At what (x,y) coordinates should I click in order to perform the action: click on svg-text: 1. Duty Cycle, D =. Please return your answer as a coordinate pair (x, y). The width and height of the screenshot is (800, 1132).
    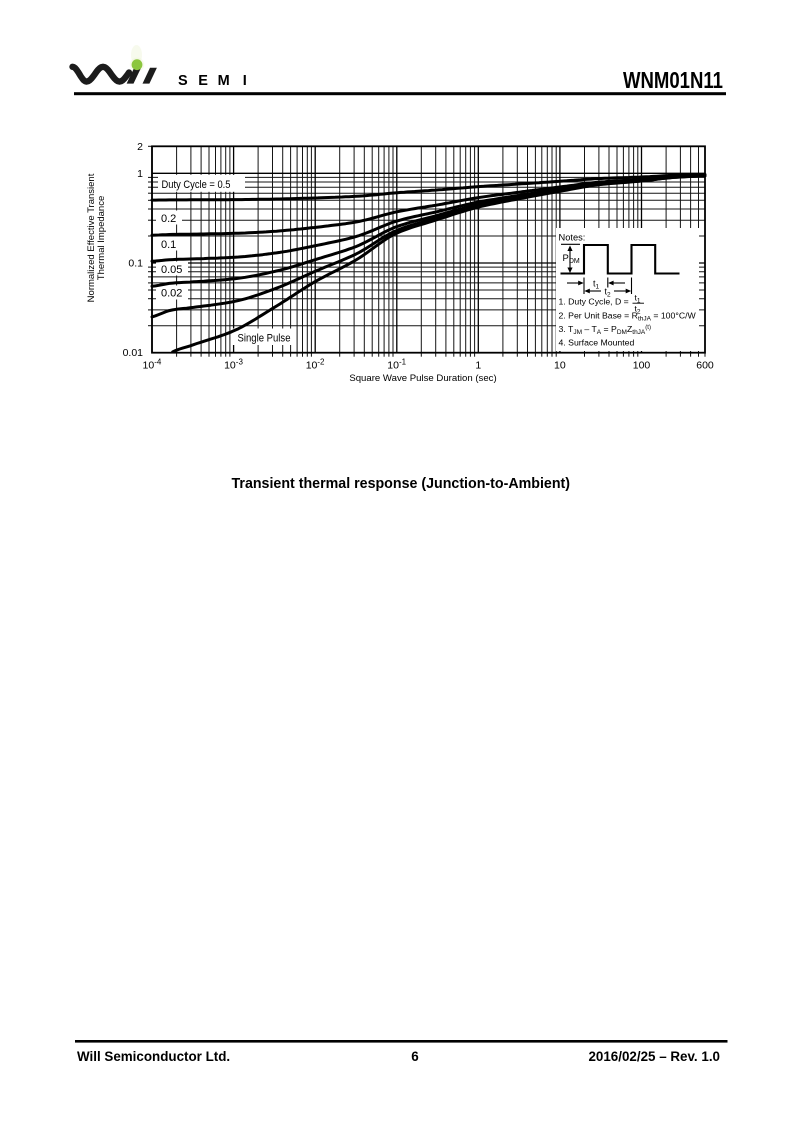
    Looking at the image, I should click on (594, 302).